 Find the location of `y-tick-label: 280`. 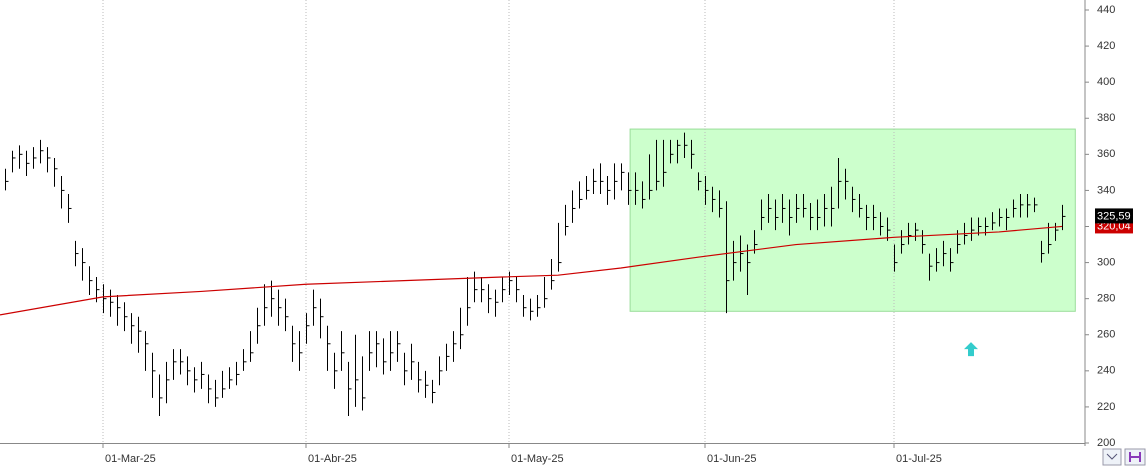

y-tick-label: 280 is located at coordinates (1106, 299).